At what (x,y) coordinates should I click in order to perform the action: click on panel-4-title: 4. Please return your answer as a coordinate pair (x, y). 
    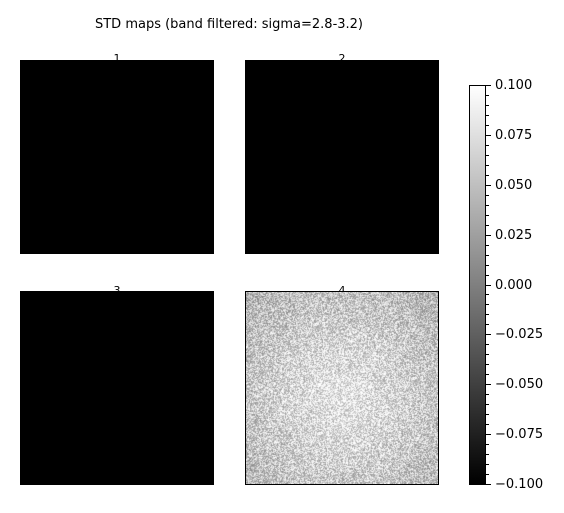
    Looking at the image, I should click on (342, 290).